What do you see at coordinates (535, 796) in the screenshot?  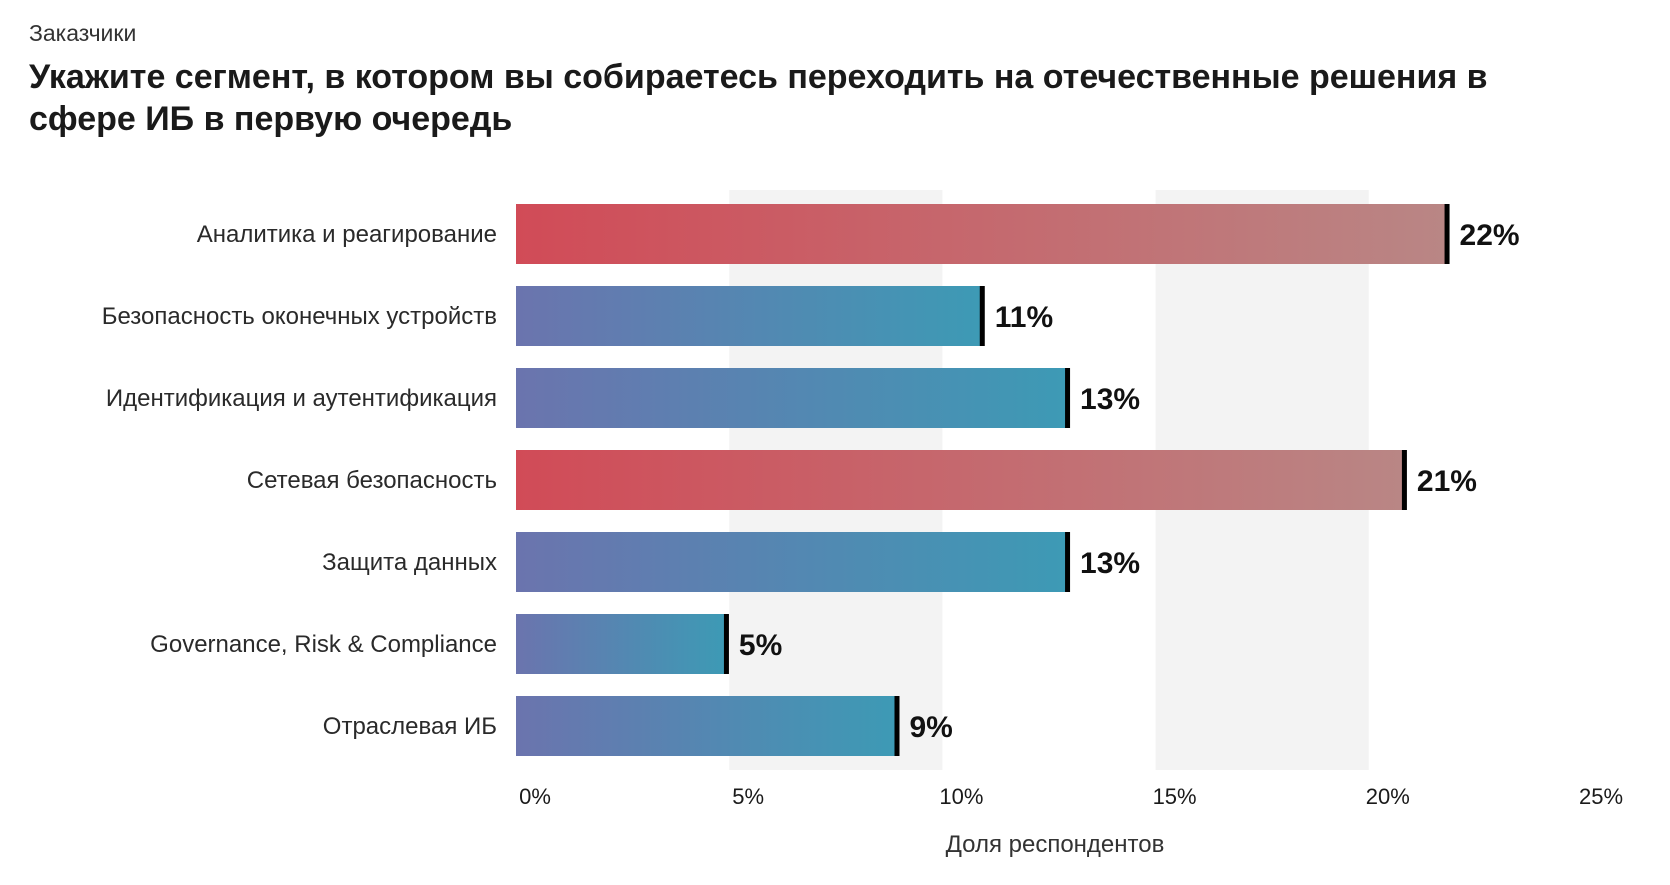 I see `x-tick-label: 0%` at bounding box center [535, 796].